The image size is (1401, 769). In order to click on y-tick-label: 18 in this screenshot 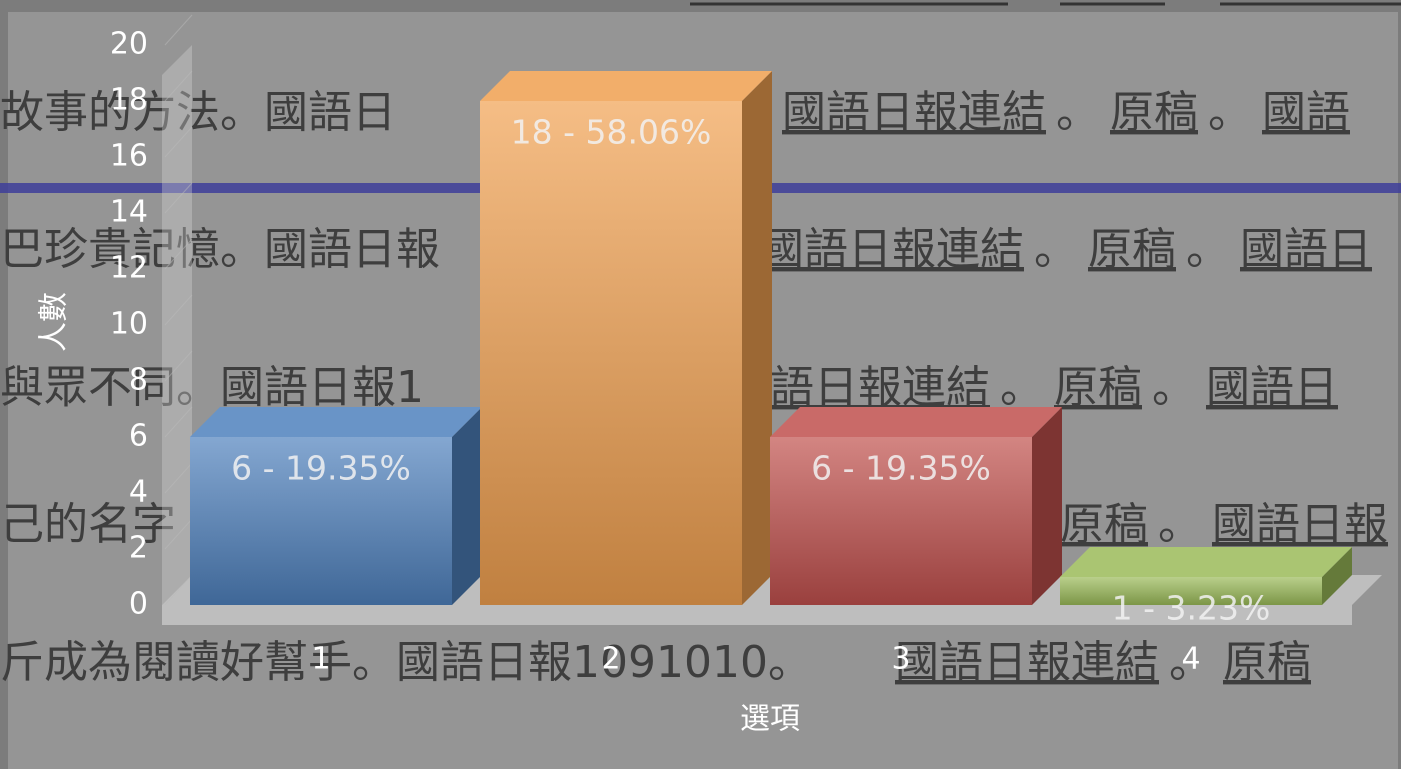, I will do `click(129, 100)`.